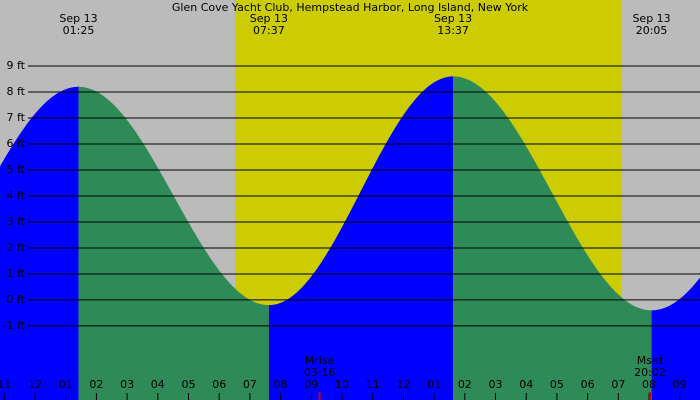 This screenshot has width=700, height=400. What do you see at coordinates (14, 325) in the screenshot?
I see `y-tick-label: -1 ft` at bounding box center [14, 325].